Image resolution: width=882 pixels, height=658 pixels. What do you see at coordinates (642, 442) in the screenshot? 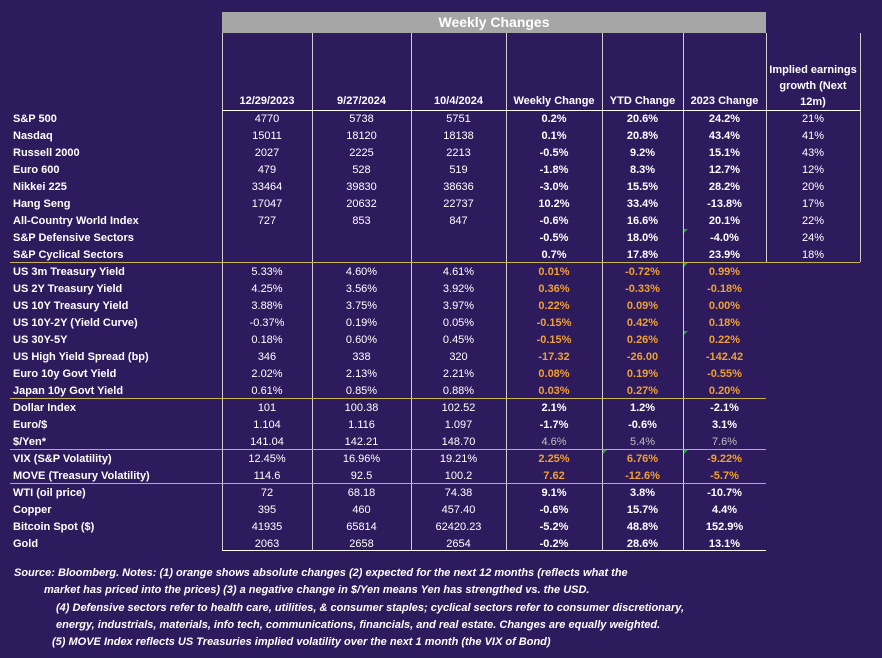
I see `table-cell: 5.4%` at bounding box center [642, 442].